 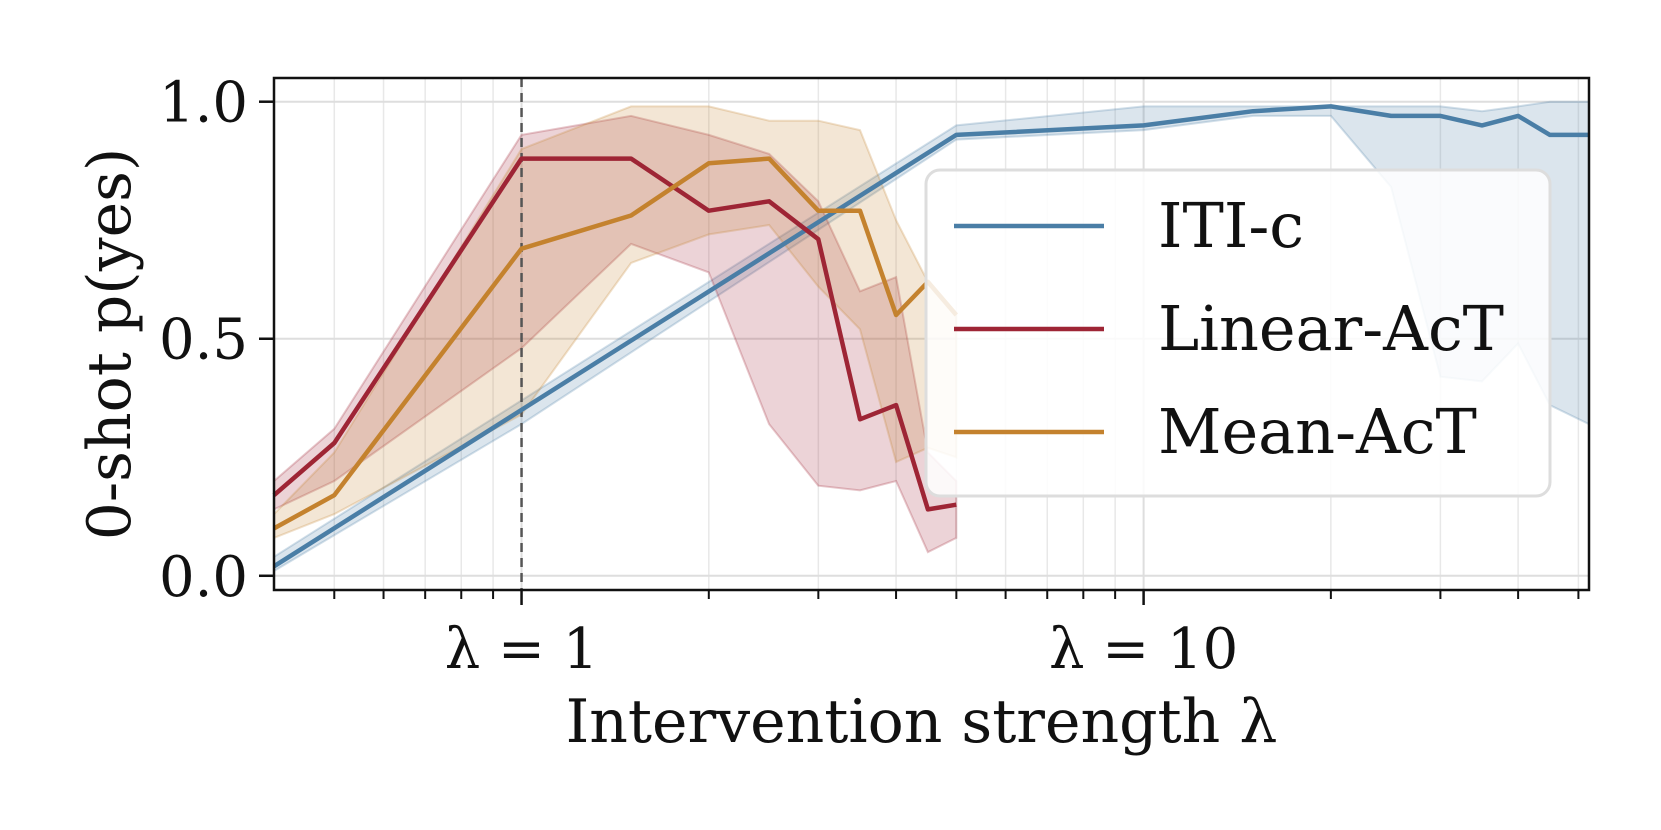 I want to click on y-tick-labels: 0.0 0.5 1.0, so click(x=203, y=340).